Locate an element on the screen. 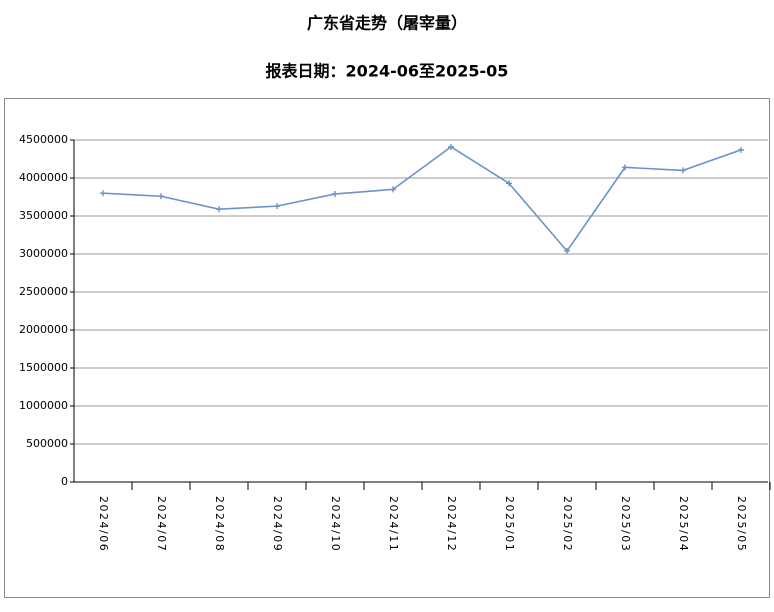 The height and width of the screenshot is (612, 774). x-tick-label: 2024/10 is located at coordinates (335, 524).